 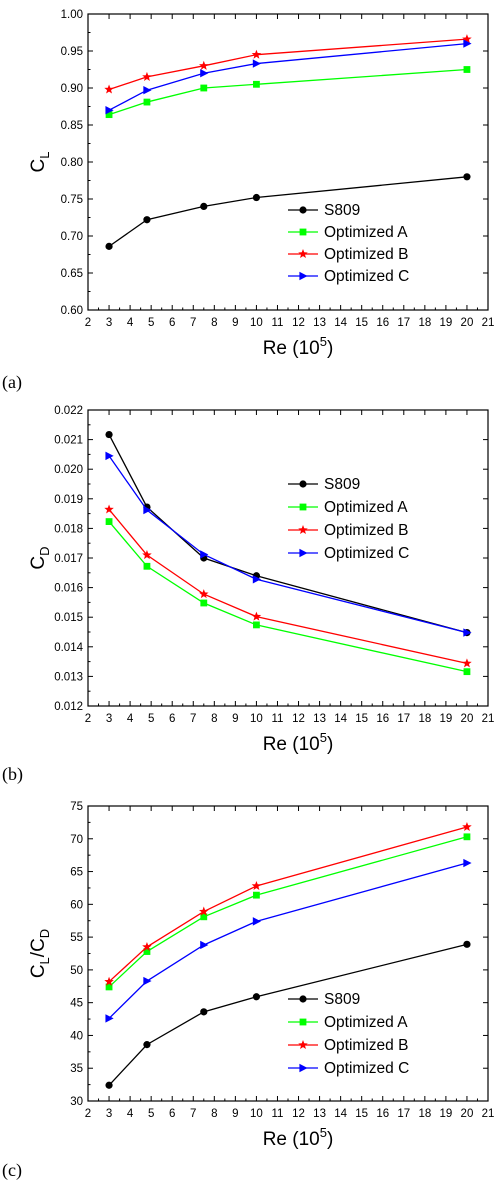 What do you see at coordinates (76, 905) in the screenshot?
I see `y-tick-label: 60` at bounding box center [76, 905].